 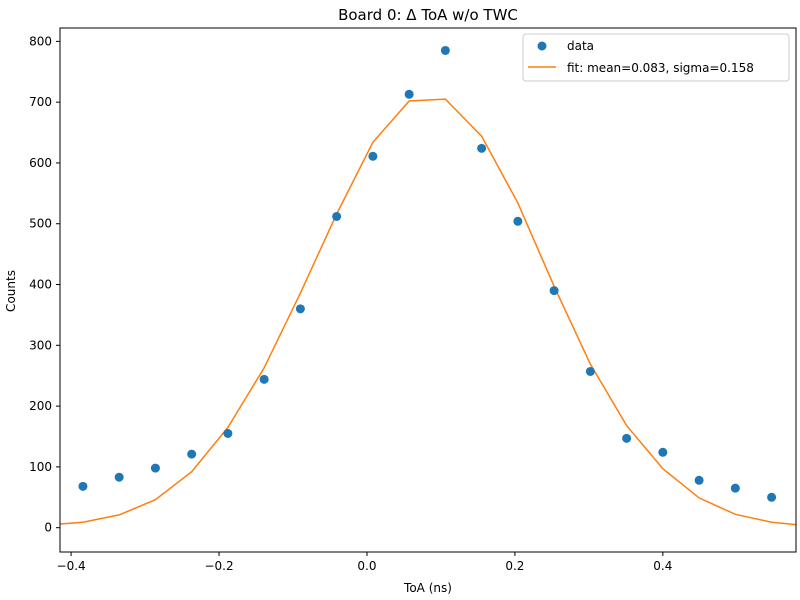 What do you see at coordinates (662, 566) in the screenshot?
I see `x-tick-label: 0.4` at bounding box center [662, 566].